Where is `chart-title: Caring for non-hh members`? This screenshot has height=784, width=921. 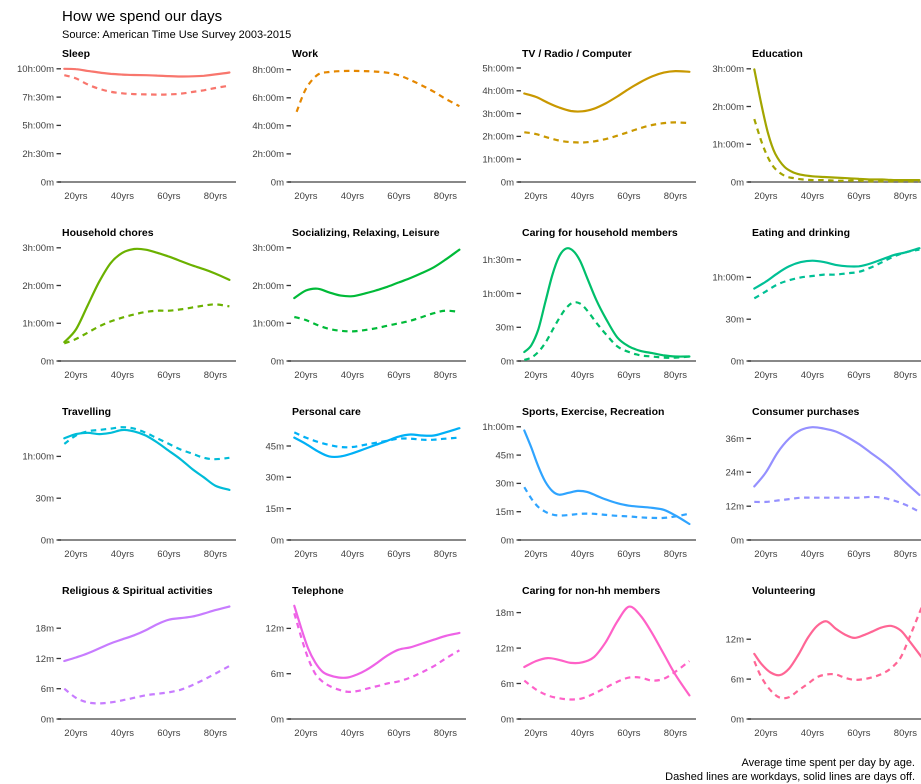 chart-title: Caring for non-hh members is located at coordinates (583, 592).